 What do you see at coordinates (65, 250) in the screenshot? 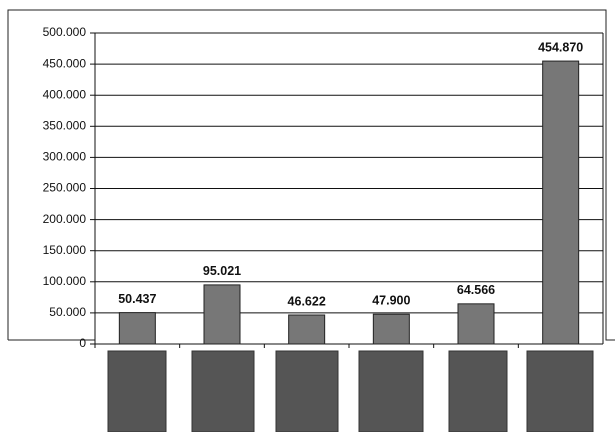
I see `y-tick-label: 150.000` at bounding box center [65, 250].